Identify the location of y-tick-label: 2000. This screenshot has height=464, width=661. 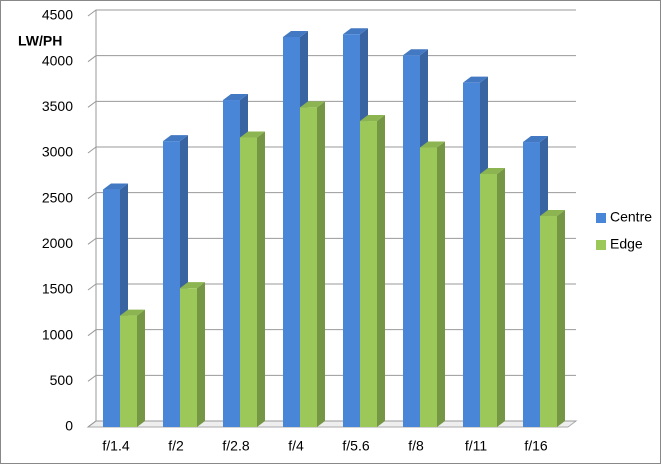
(57, 243).